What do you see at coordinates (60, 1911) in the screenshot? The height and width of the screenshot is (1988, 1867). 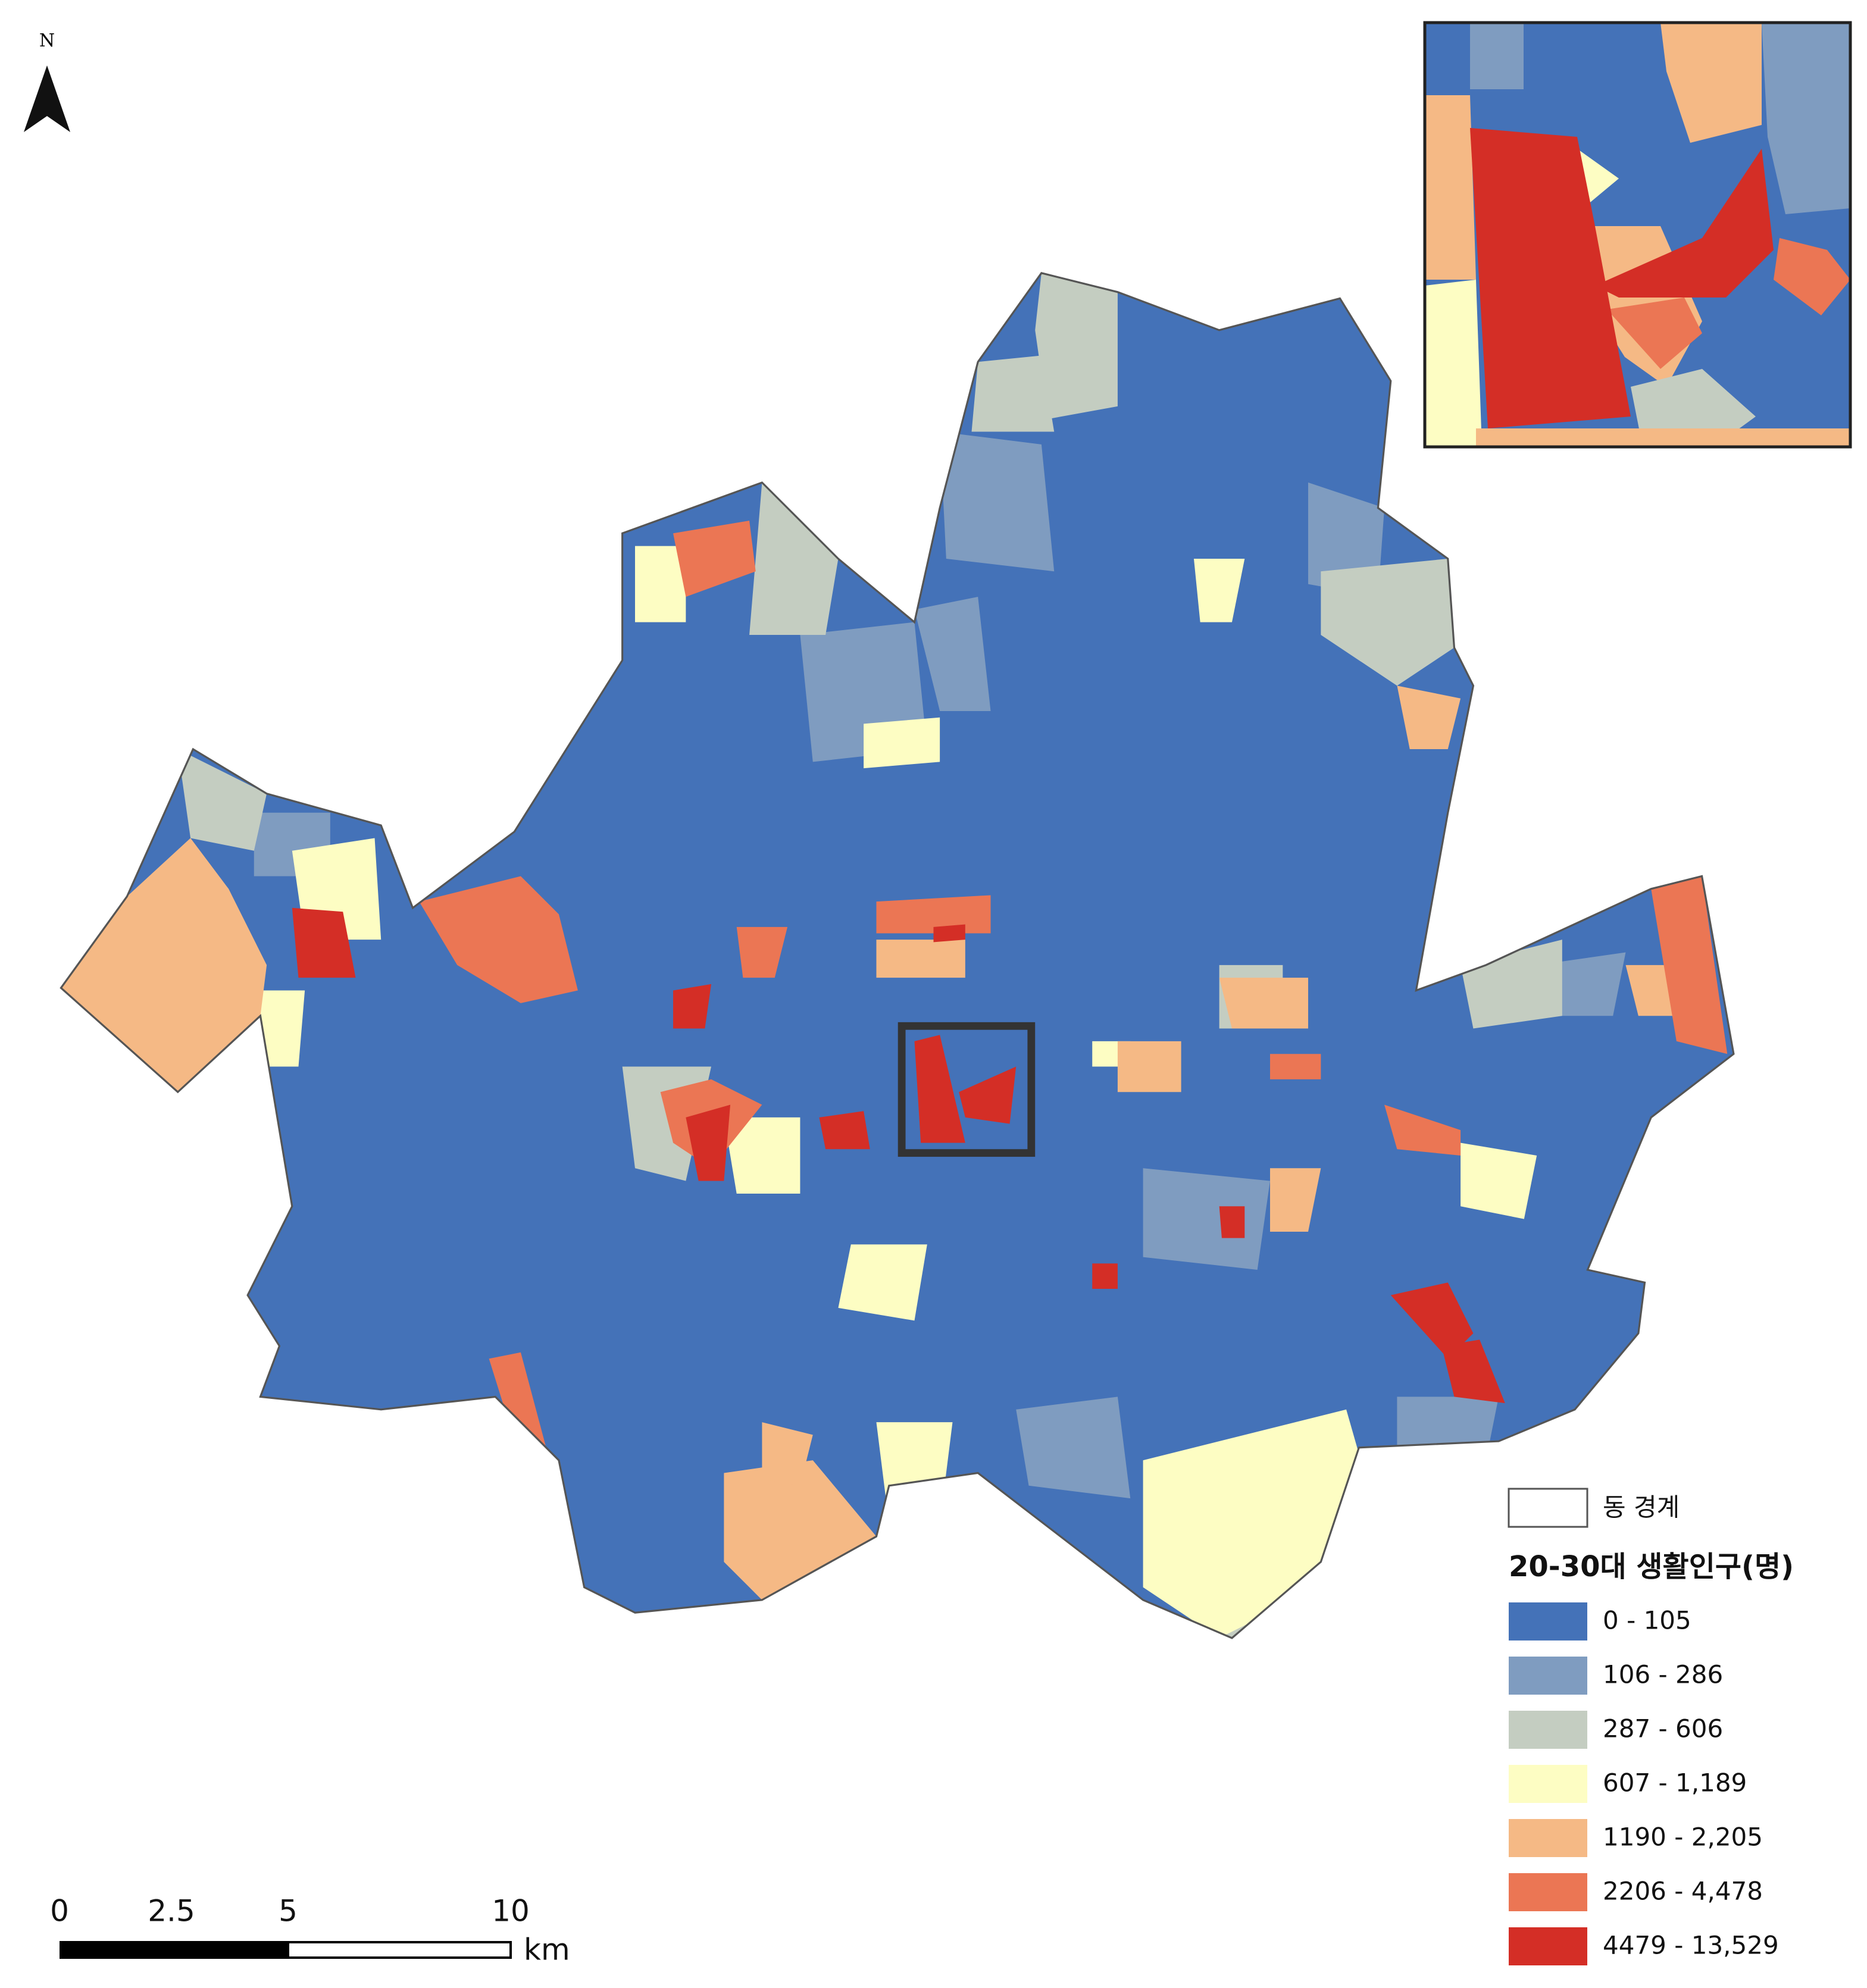 I see `scale-label: 0` at bounding box center [60, 1911].